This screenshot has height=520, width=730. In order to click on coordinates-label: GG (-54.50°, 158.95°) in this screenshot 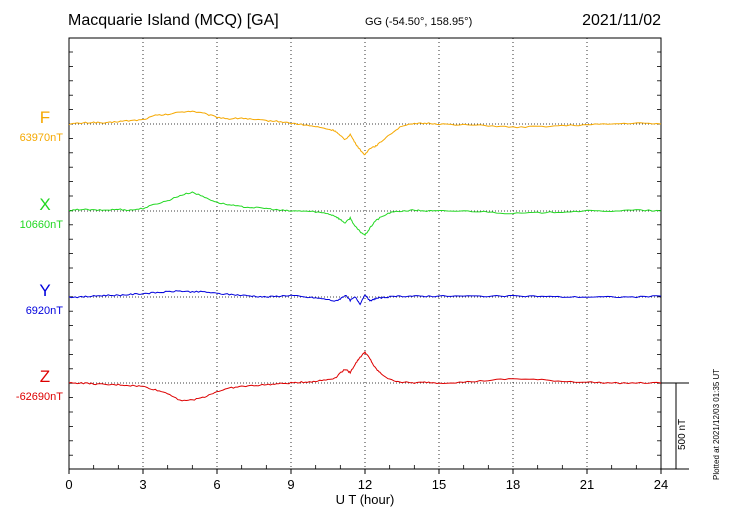, I will do `click(419, 22)`.